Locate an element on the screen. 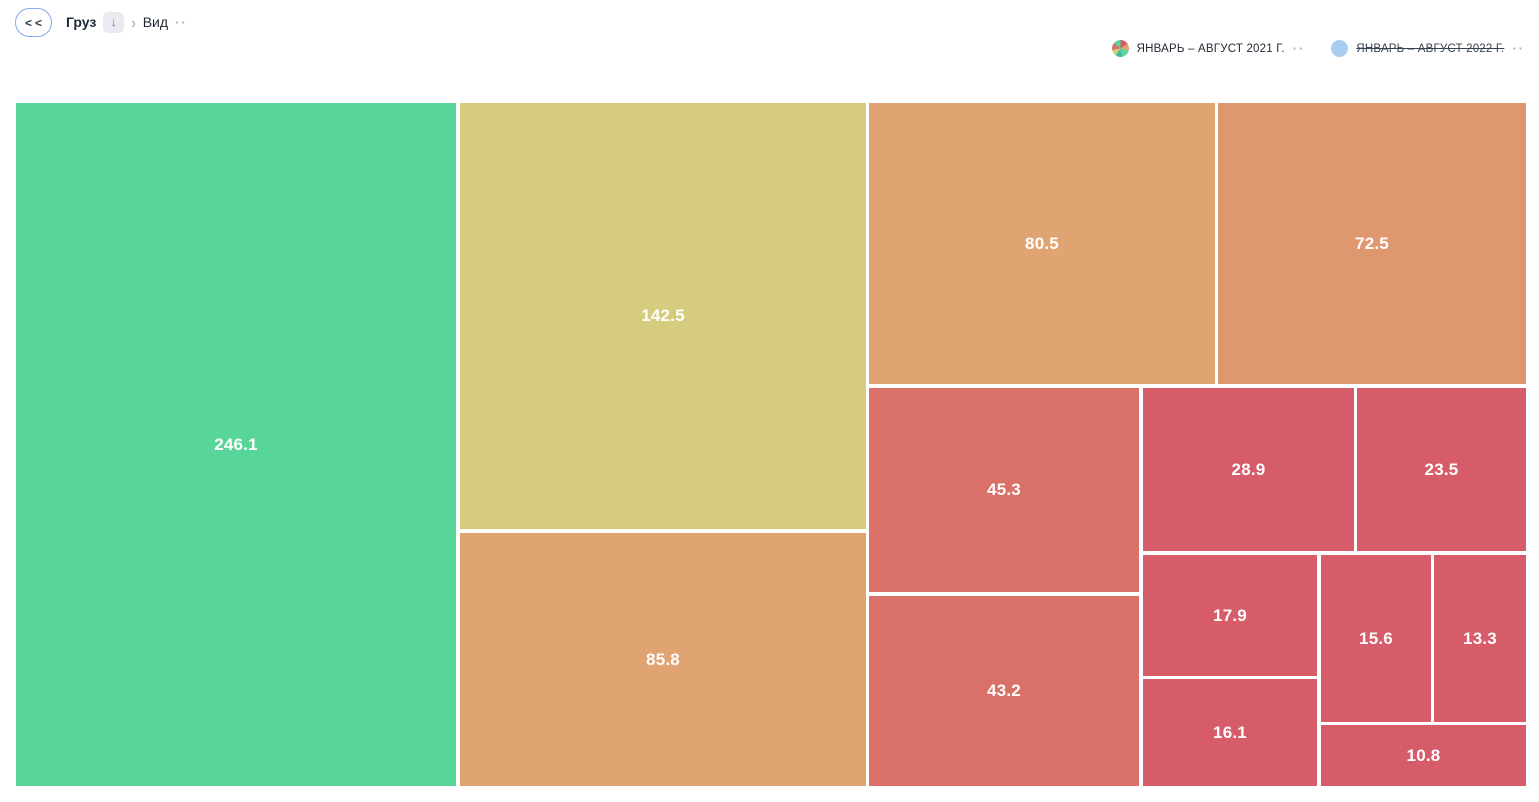  tile-value: 80.5 is located at coordinates (1042, 243).